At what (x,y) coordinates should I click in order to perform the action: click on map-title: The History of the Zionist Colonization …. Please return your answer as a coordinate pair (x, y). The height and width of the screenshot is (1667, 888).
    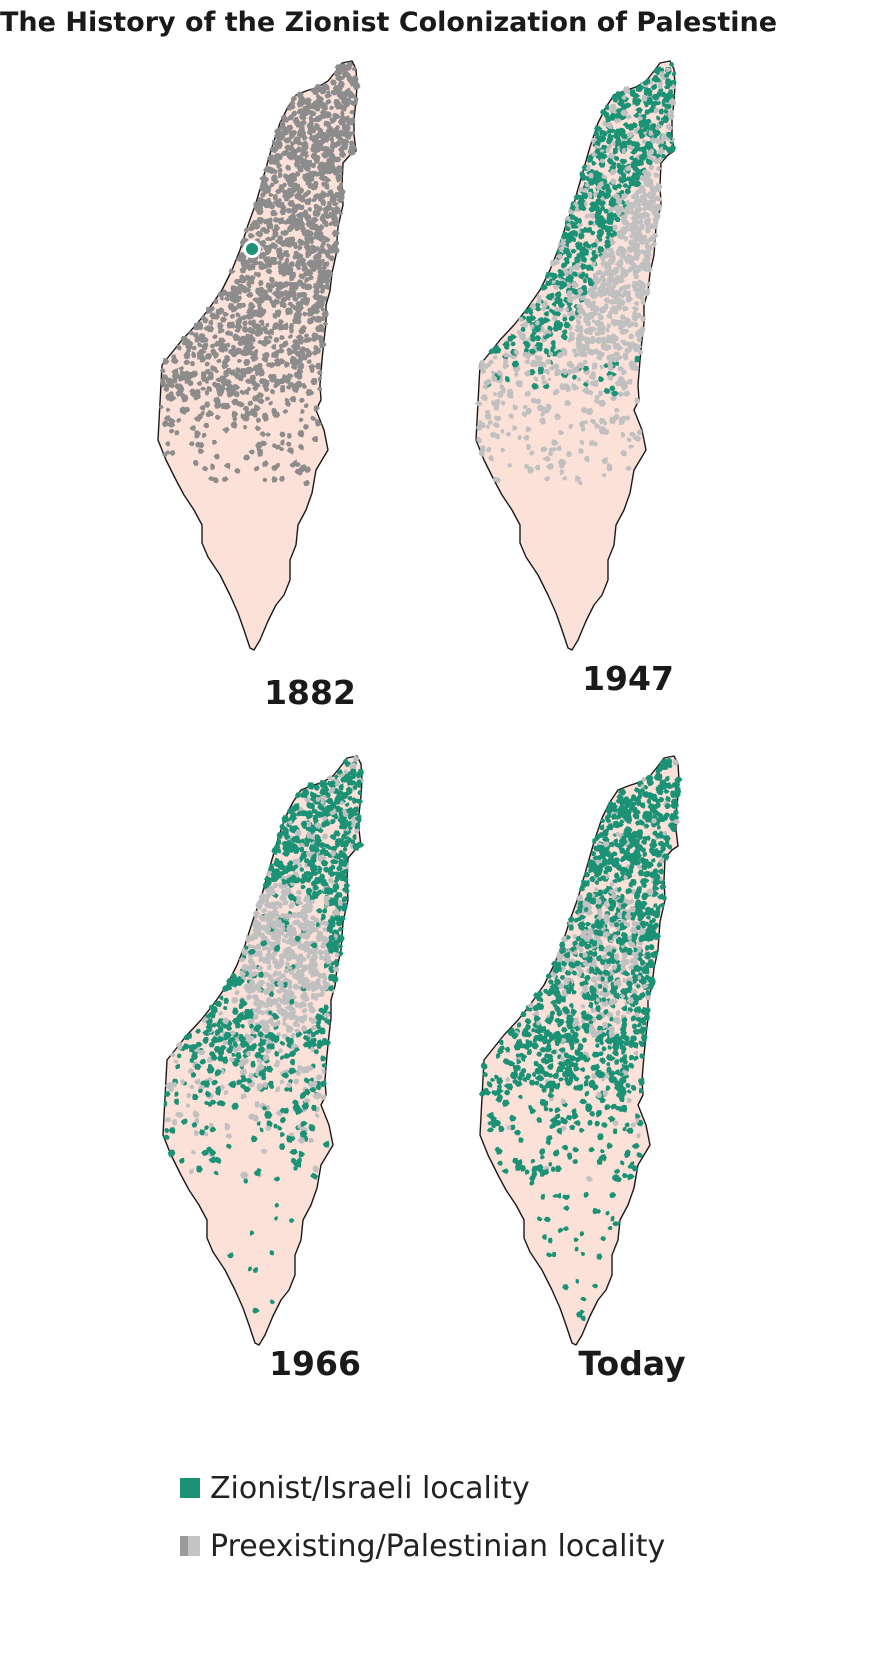
    Looking at the image, I should click on (389, 22).